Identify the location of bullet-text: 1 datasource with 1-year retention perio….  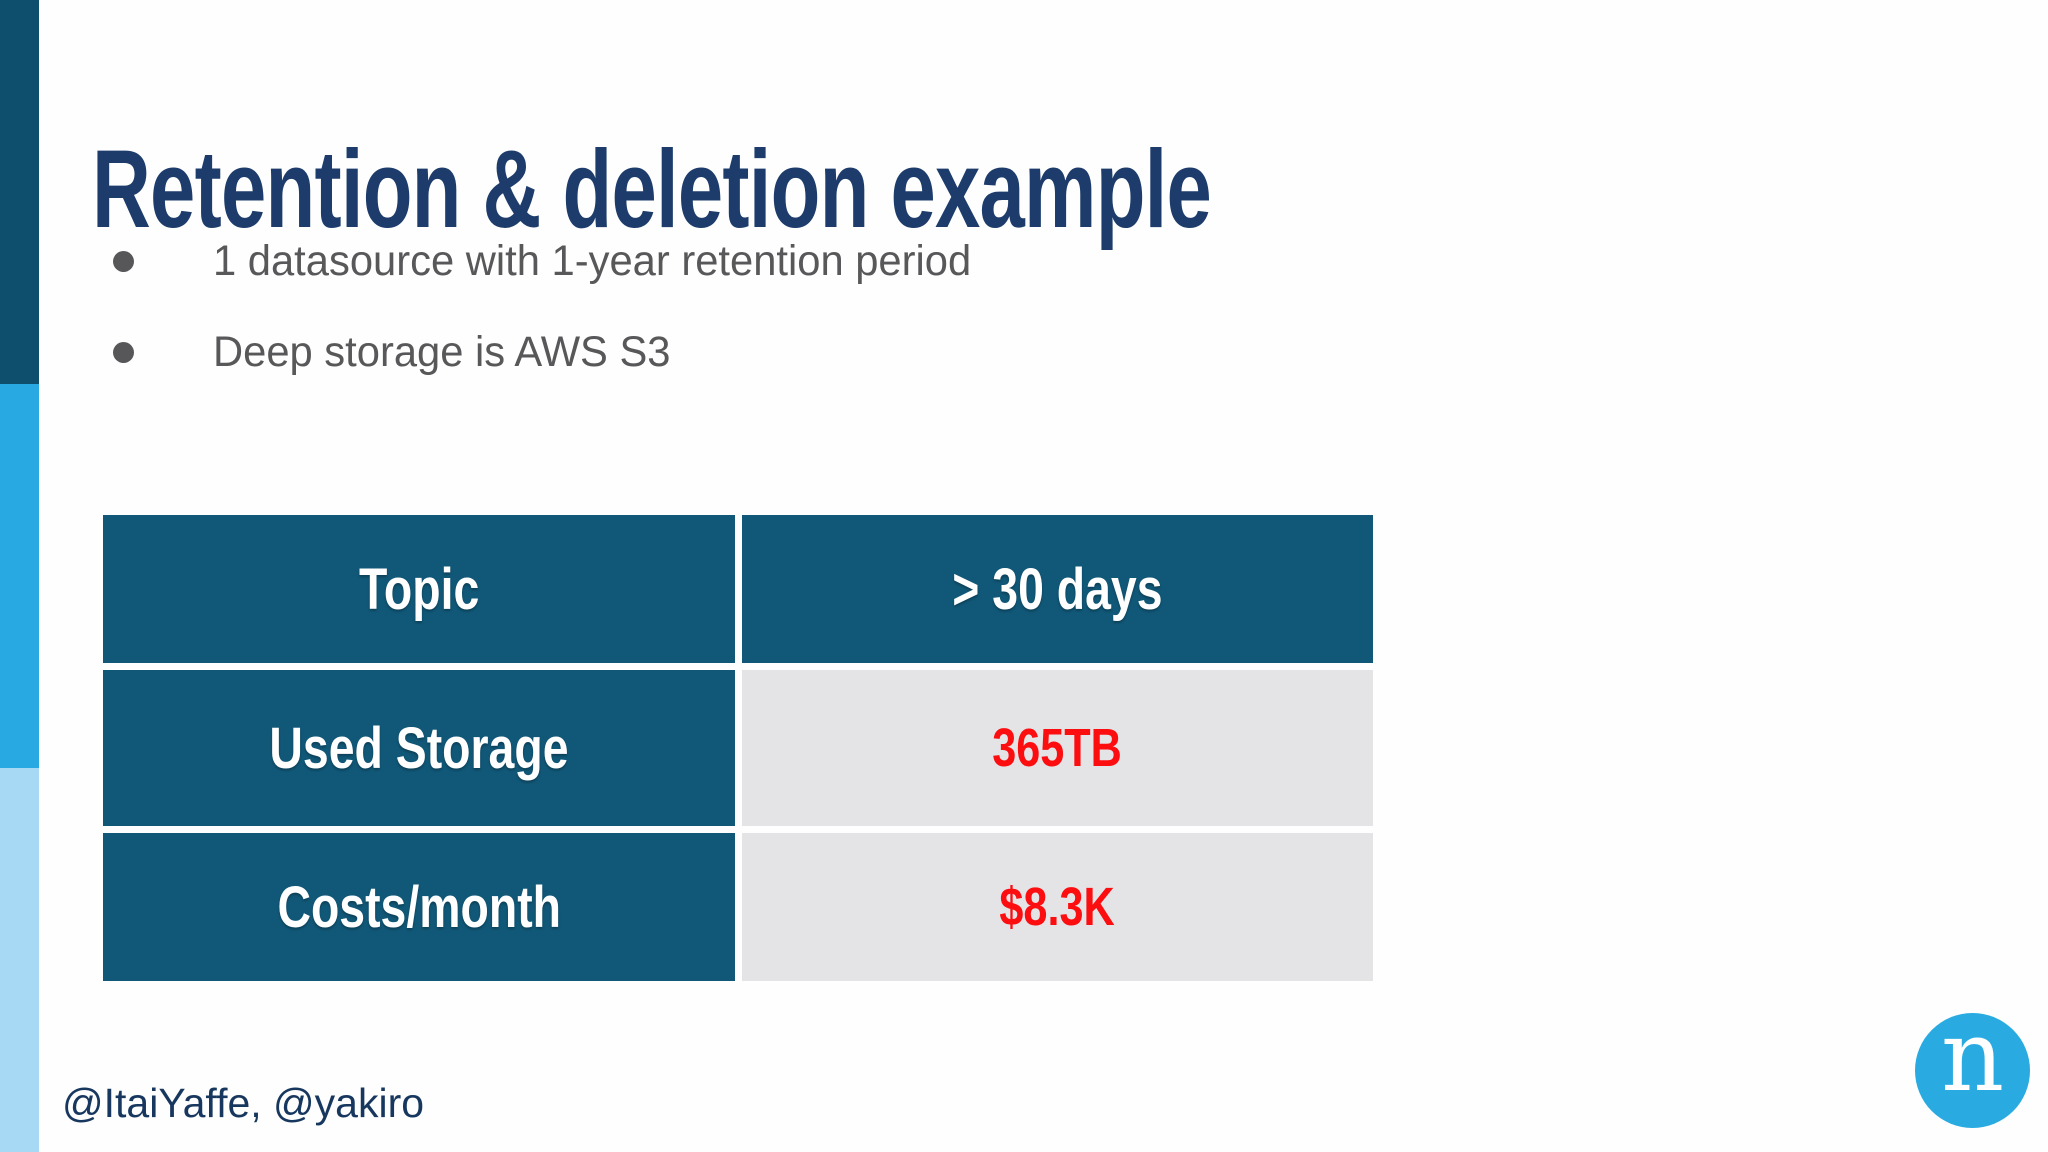
(592, 261).